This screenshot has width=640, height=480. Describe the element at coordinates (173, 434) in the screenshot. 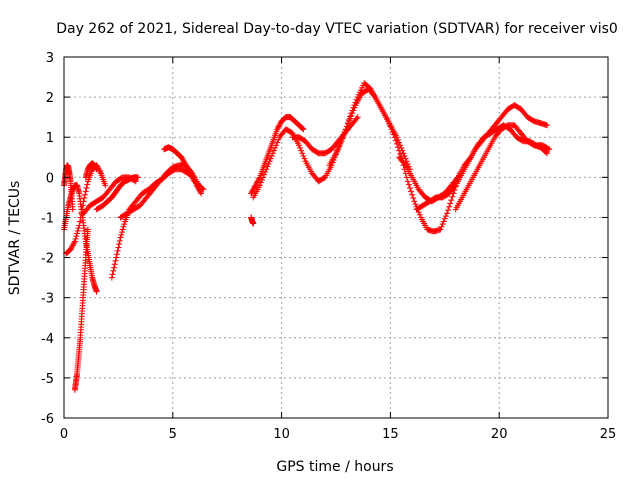

I see `x-tick-label: 5` at that location.